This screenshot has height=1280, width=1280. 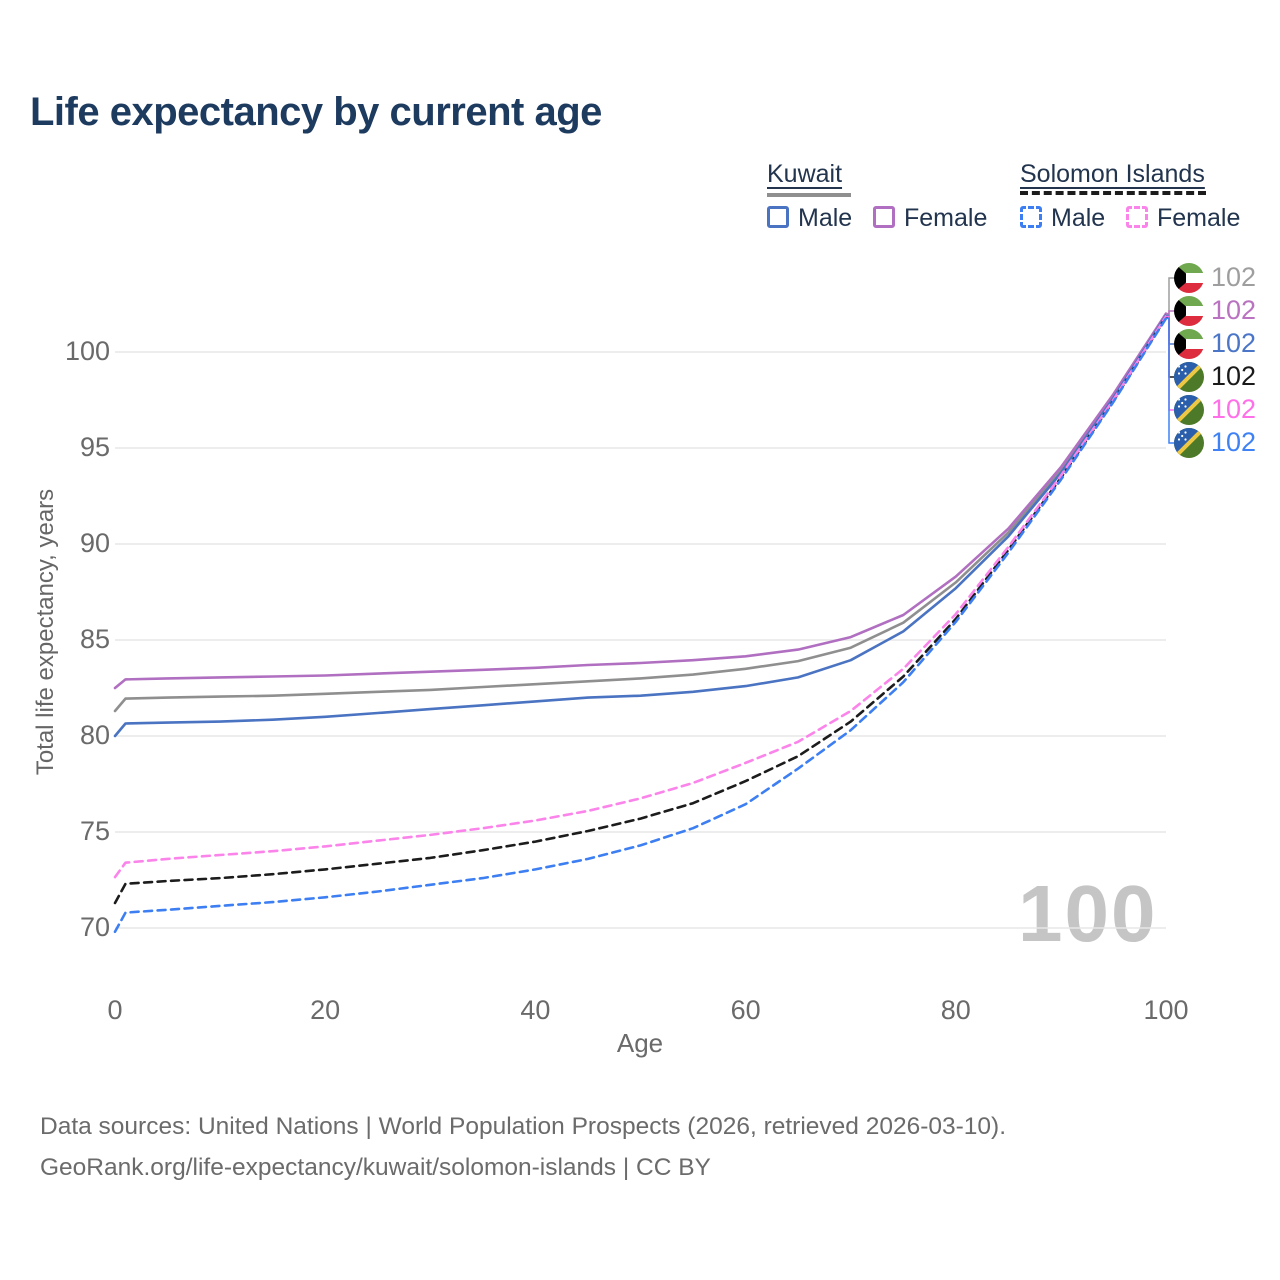 What do you see at coordinates (778, 217) in the screenshot?
I see `legend-checkbox-kuwait-male` at bounding box center [778, 217].